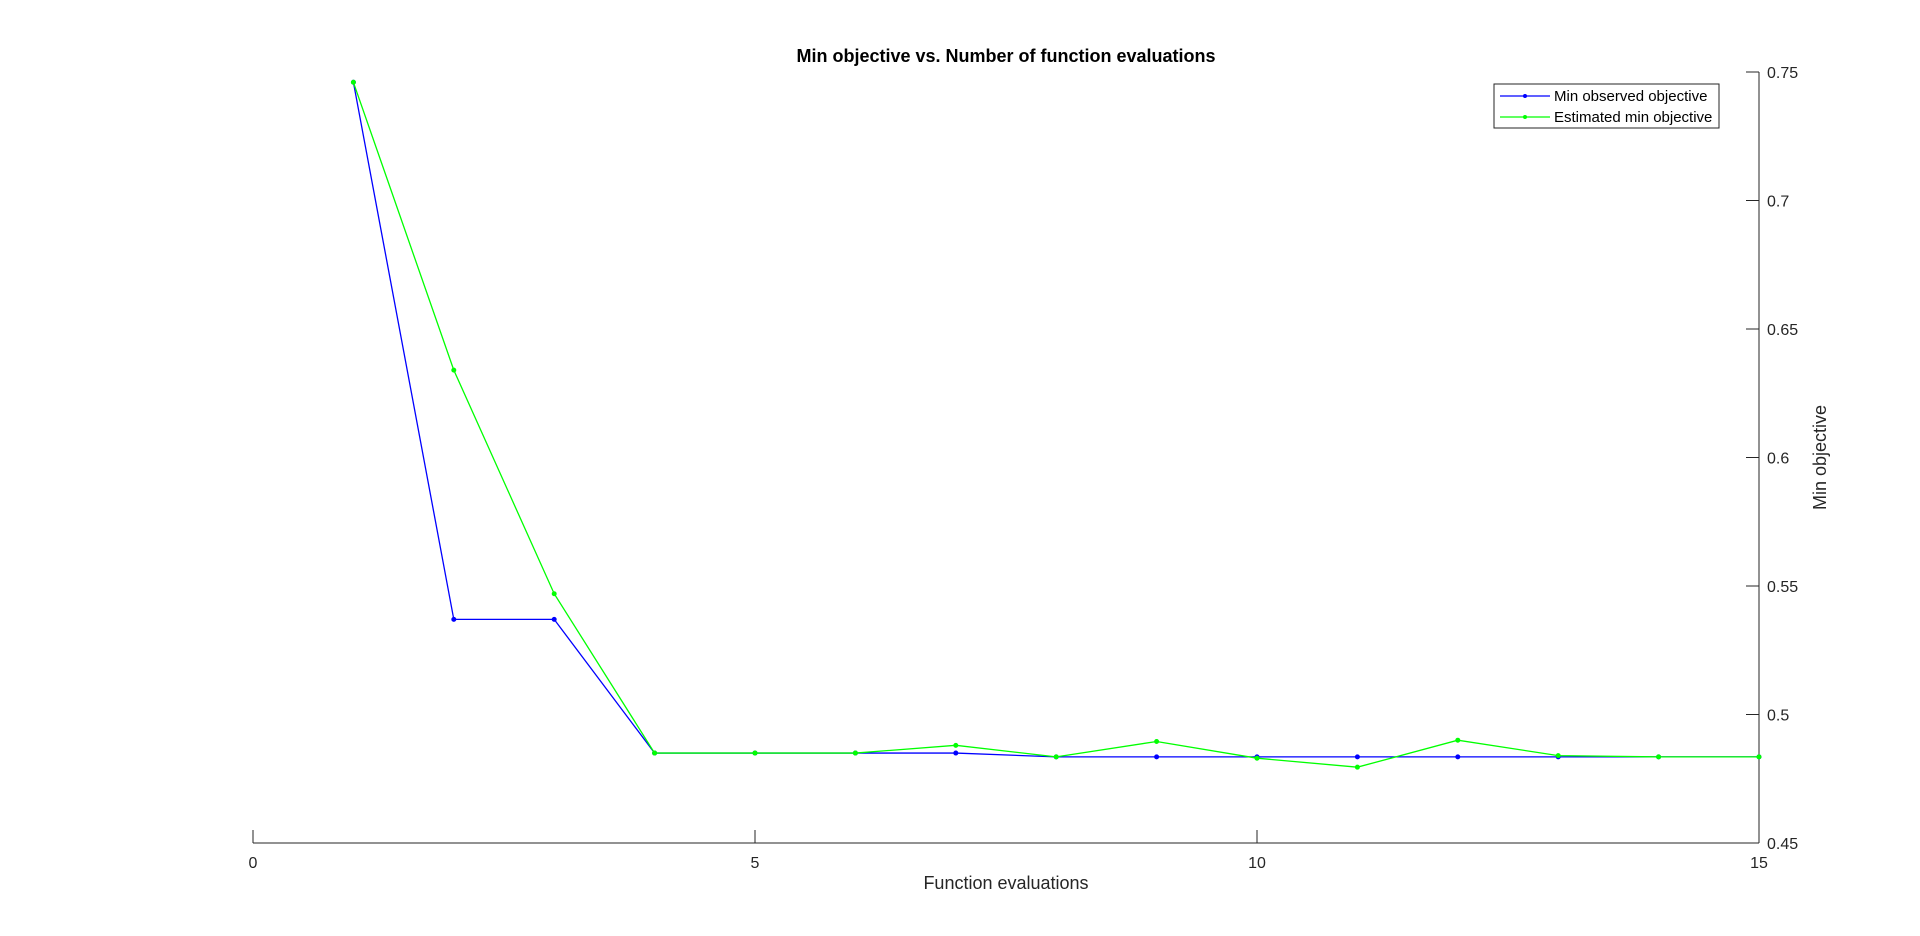  Describe the element at coordinates (1778, 459) in the screenshot. I see `y-tick-label: 0.6` at that location.